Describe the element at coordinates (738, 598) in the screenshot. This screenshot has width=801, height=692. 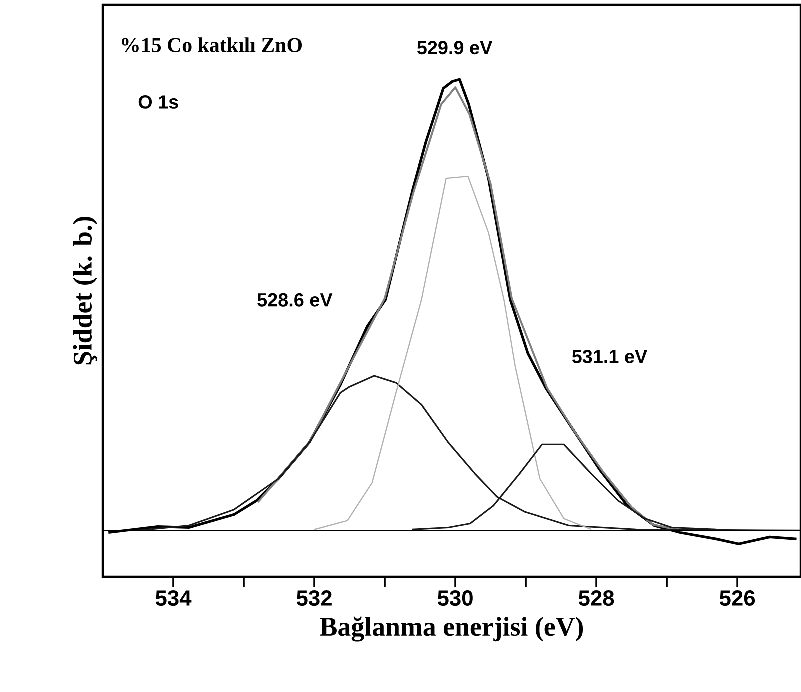
I see `x-tick-label: 526` at that location.